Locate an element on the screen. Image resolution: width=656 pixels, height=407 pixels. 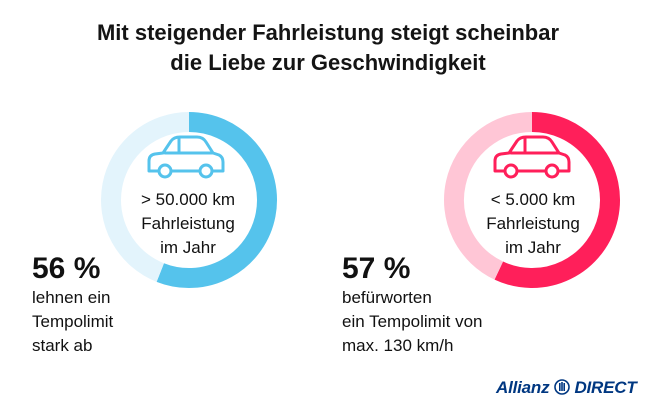
description-line: lehnen ein is located at coordinates (71, 297).